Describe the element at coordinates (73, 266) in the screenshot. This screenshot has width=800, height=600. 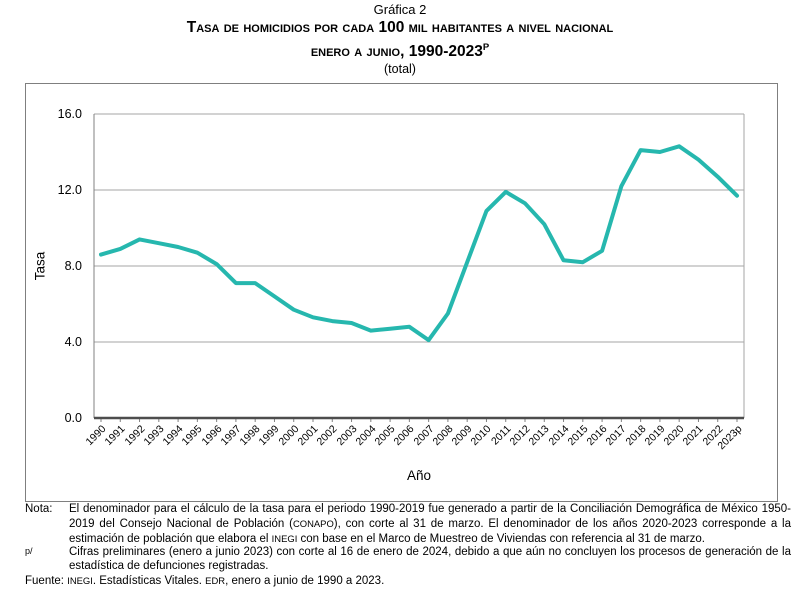
I see `y-tick-label-8.0: 8.0` at that location.